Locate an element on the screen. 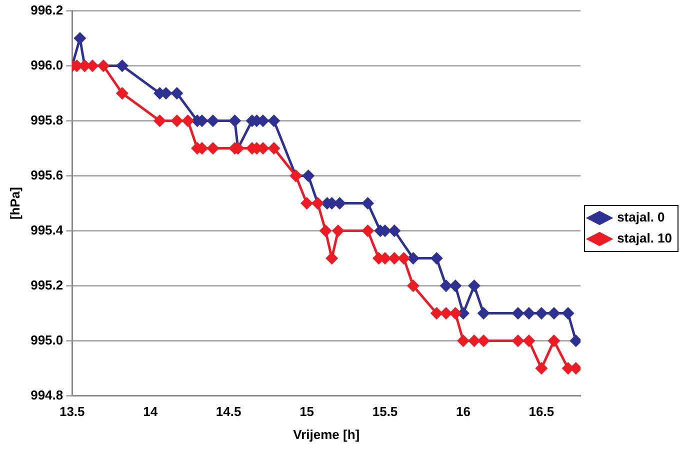  y-tick-label: 995.0 is located at coordinates (47, 340).